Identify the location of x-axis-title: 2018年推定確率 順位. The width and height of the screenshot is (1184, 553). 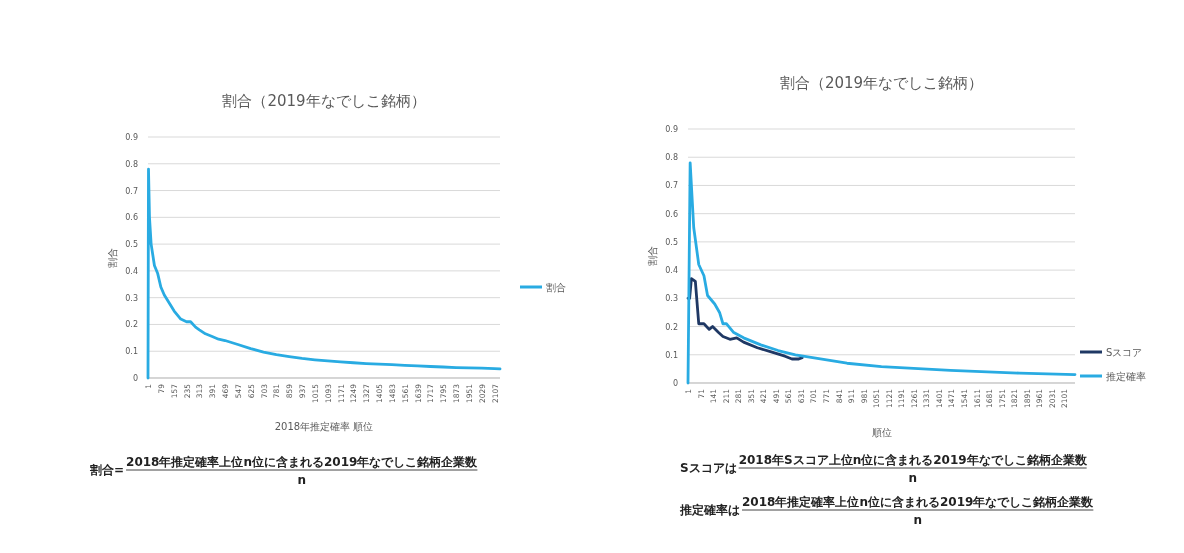
(324, 426).